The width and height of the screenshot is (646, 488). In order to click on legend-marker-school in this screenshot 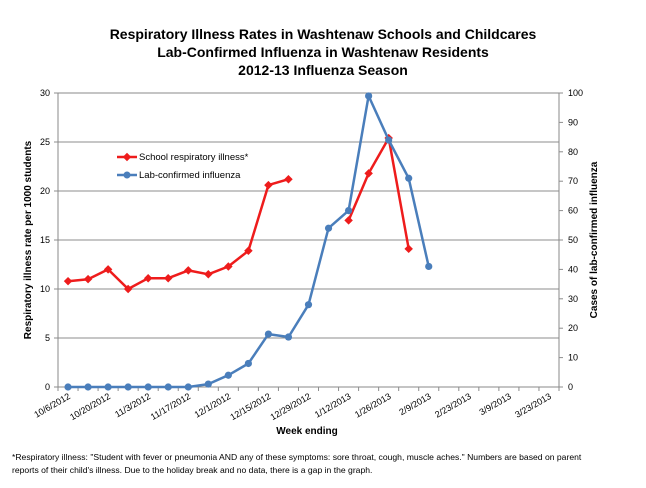, I will do `click(127, 157)`.